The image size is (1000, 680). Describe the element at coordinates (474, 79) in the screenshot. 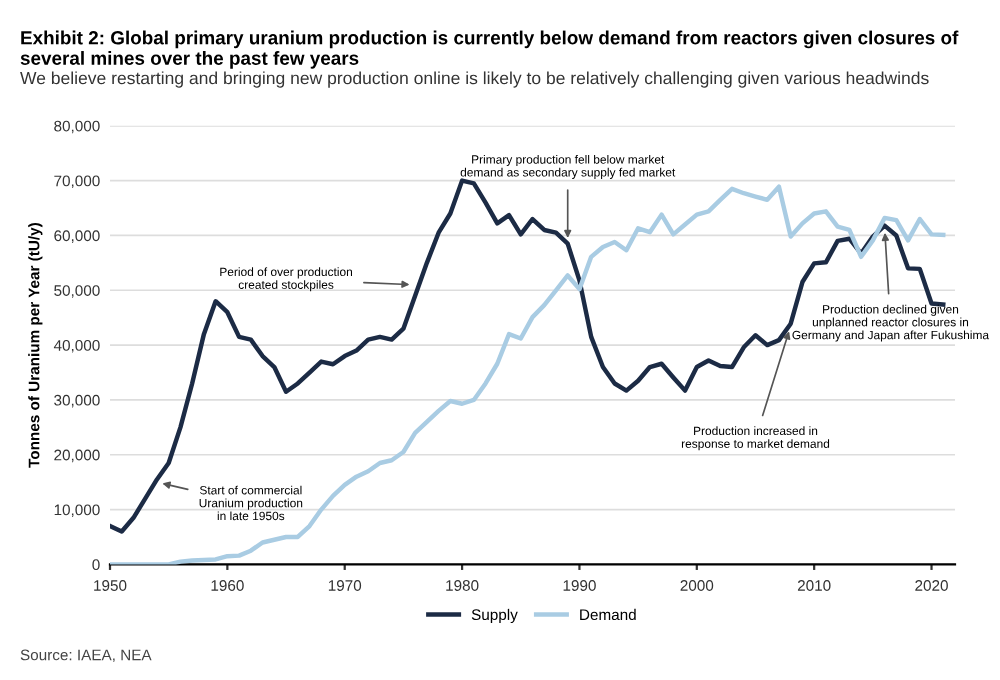

I see `chart-subtitle: We believe restarting and bringing new production online is likely to be relatively challenging given various headwinds` at that location.